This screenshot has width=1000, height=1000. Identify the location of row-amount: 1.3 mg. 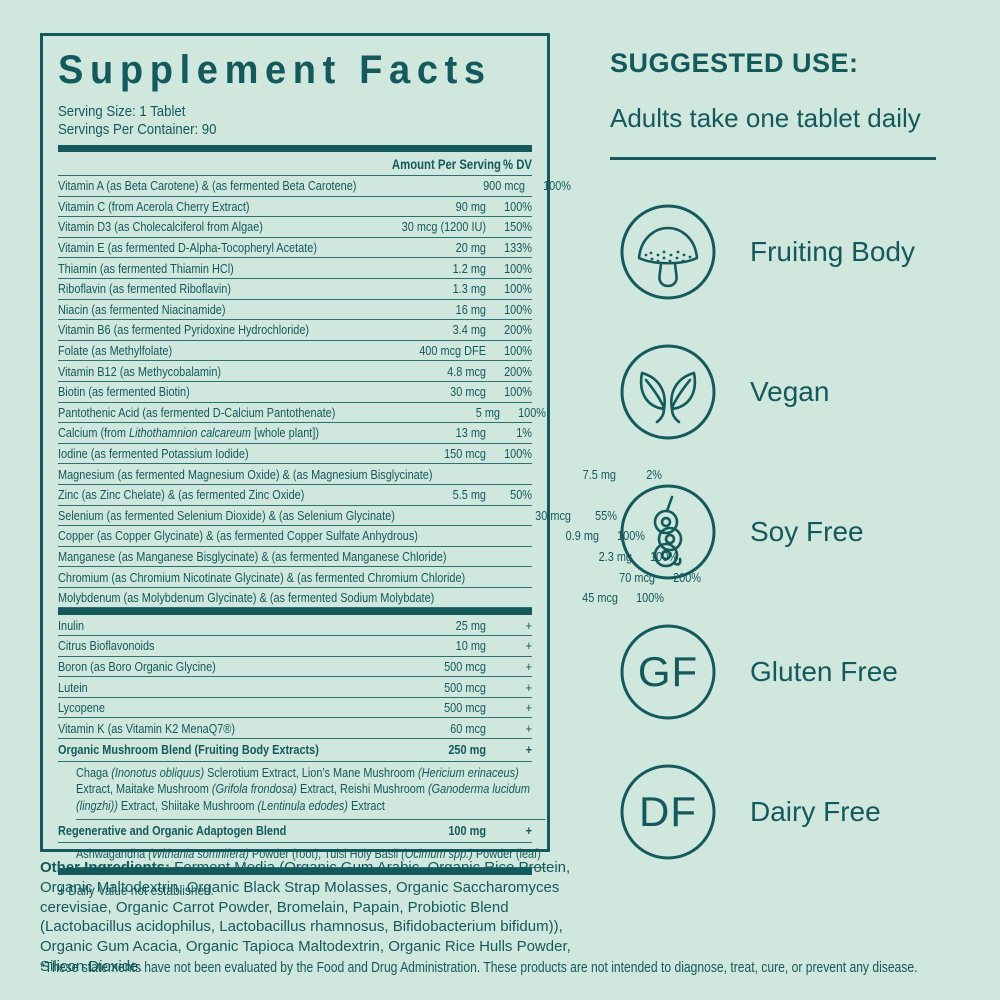
(469, 289).